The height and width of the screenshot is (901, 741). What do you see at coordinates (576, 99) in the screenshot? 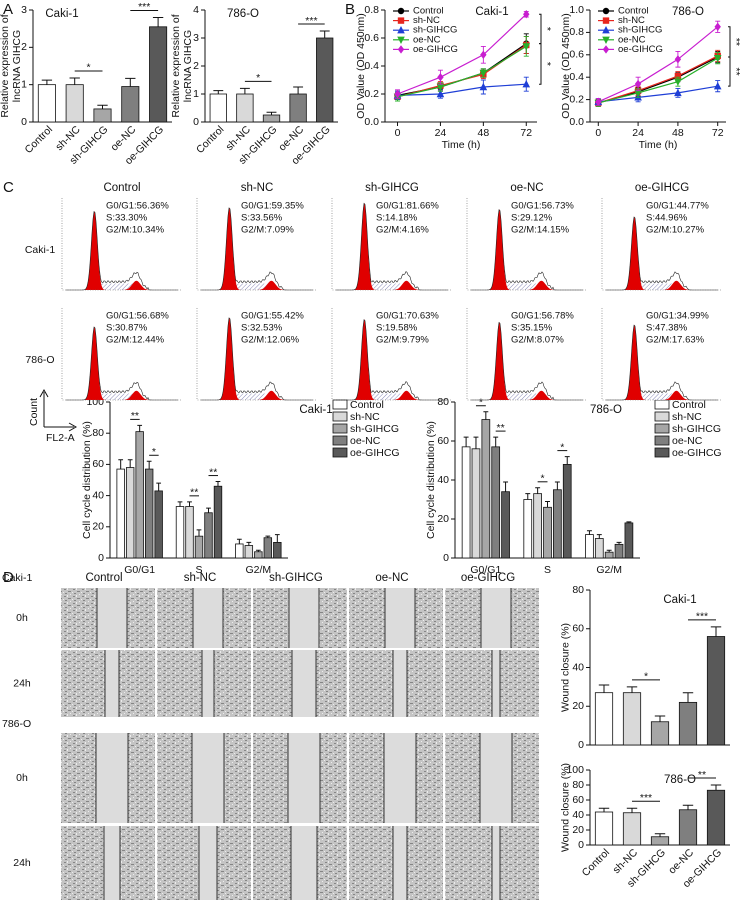
I see `y-tick-label: 0.2` at bounding box center [576, 99].